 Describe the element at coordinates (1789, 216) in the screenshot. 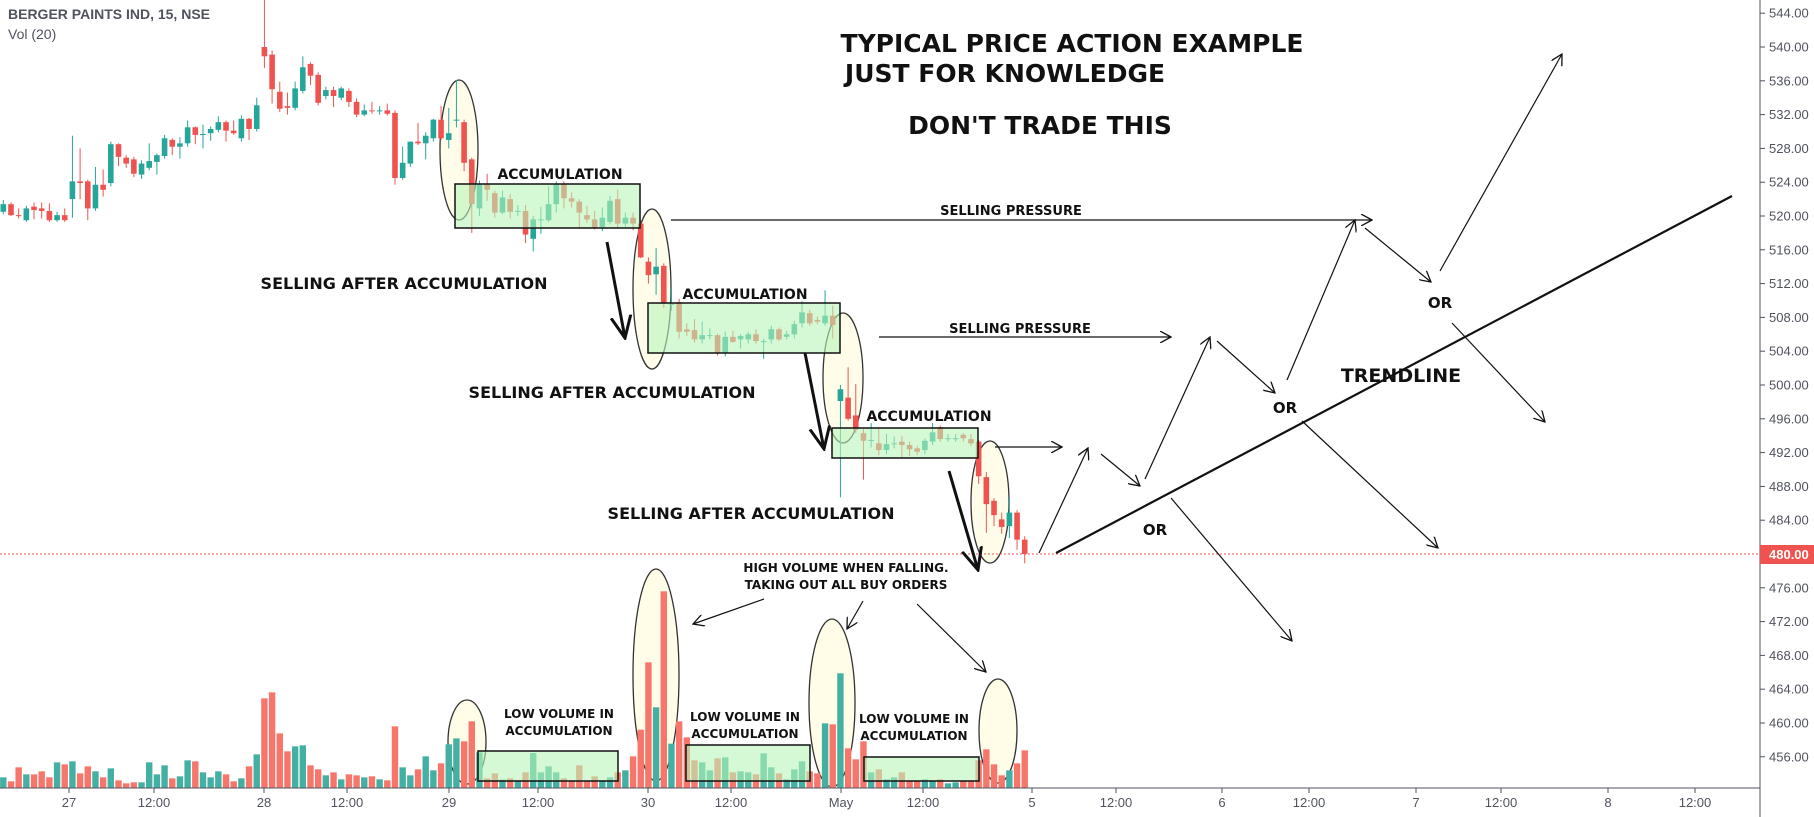

I see `price-tick-label: 520.00` at that location.